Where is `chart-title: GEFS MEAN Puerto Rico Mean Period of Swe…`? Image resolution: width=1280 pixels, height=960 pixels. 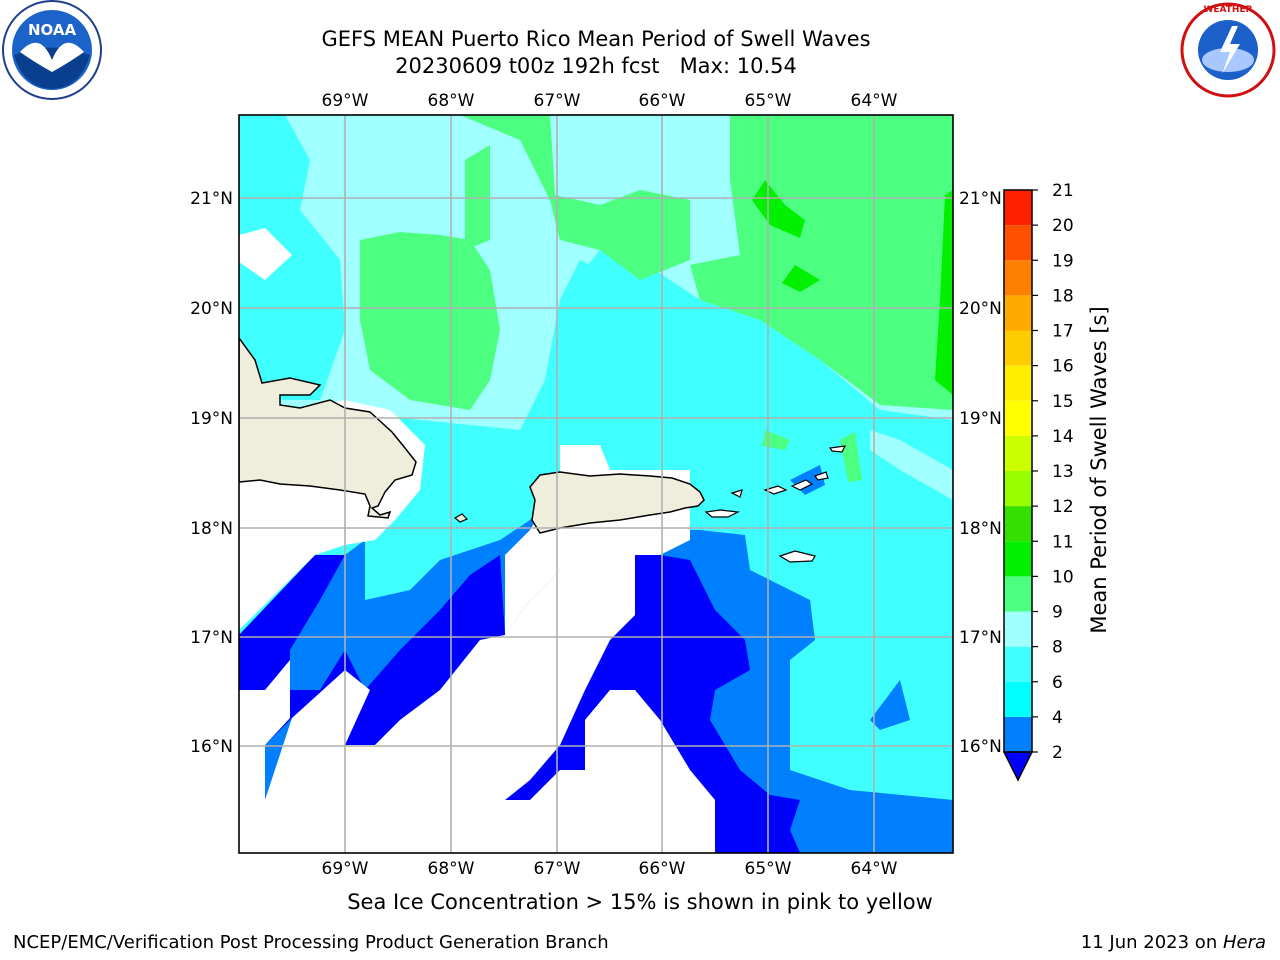 chart-title: GEFS MEAN Puerto Rico Mean Period of Swe… is located at coordinates (596, 39).